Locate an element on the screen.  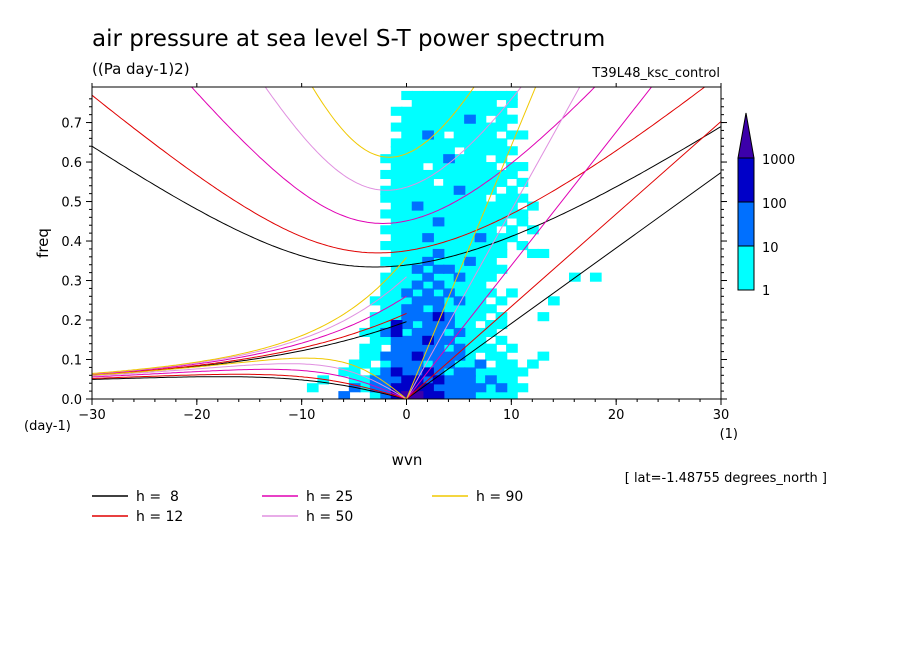
colorbar: 1 10 100 1000 is located at coordinates (766, 205).